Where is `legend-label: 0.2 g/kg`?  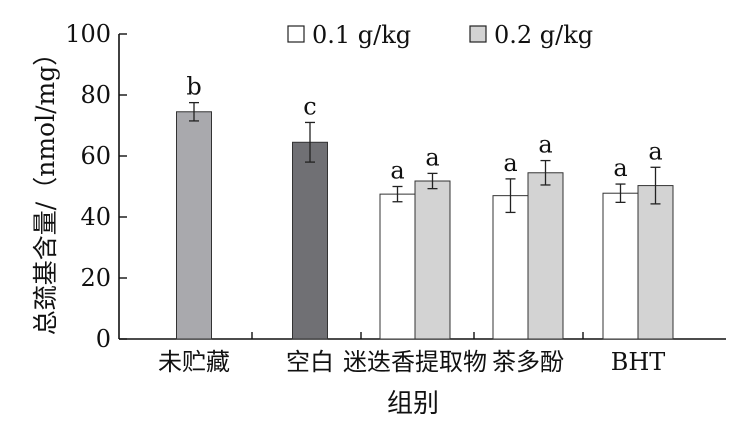 legend-label: 0.2 g/kg is located at coordinates (543, 35).